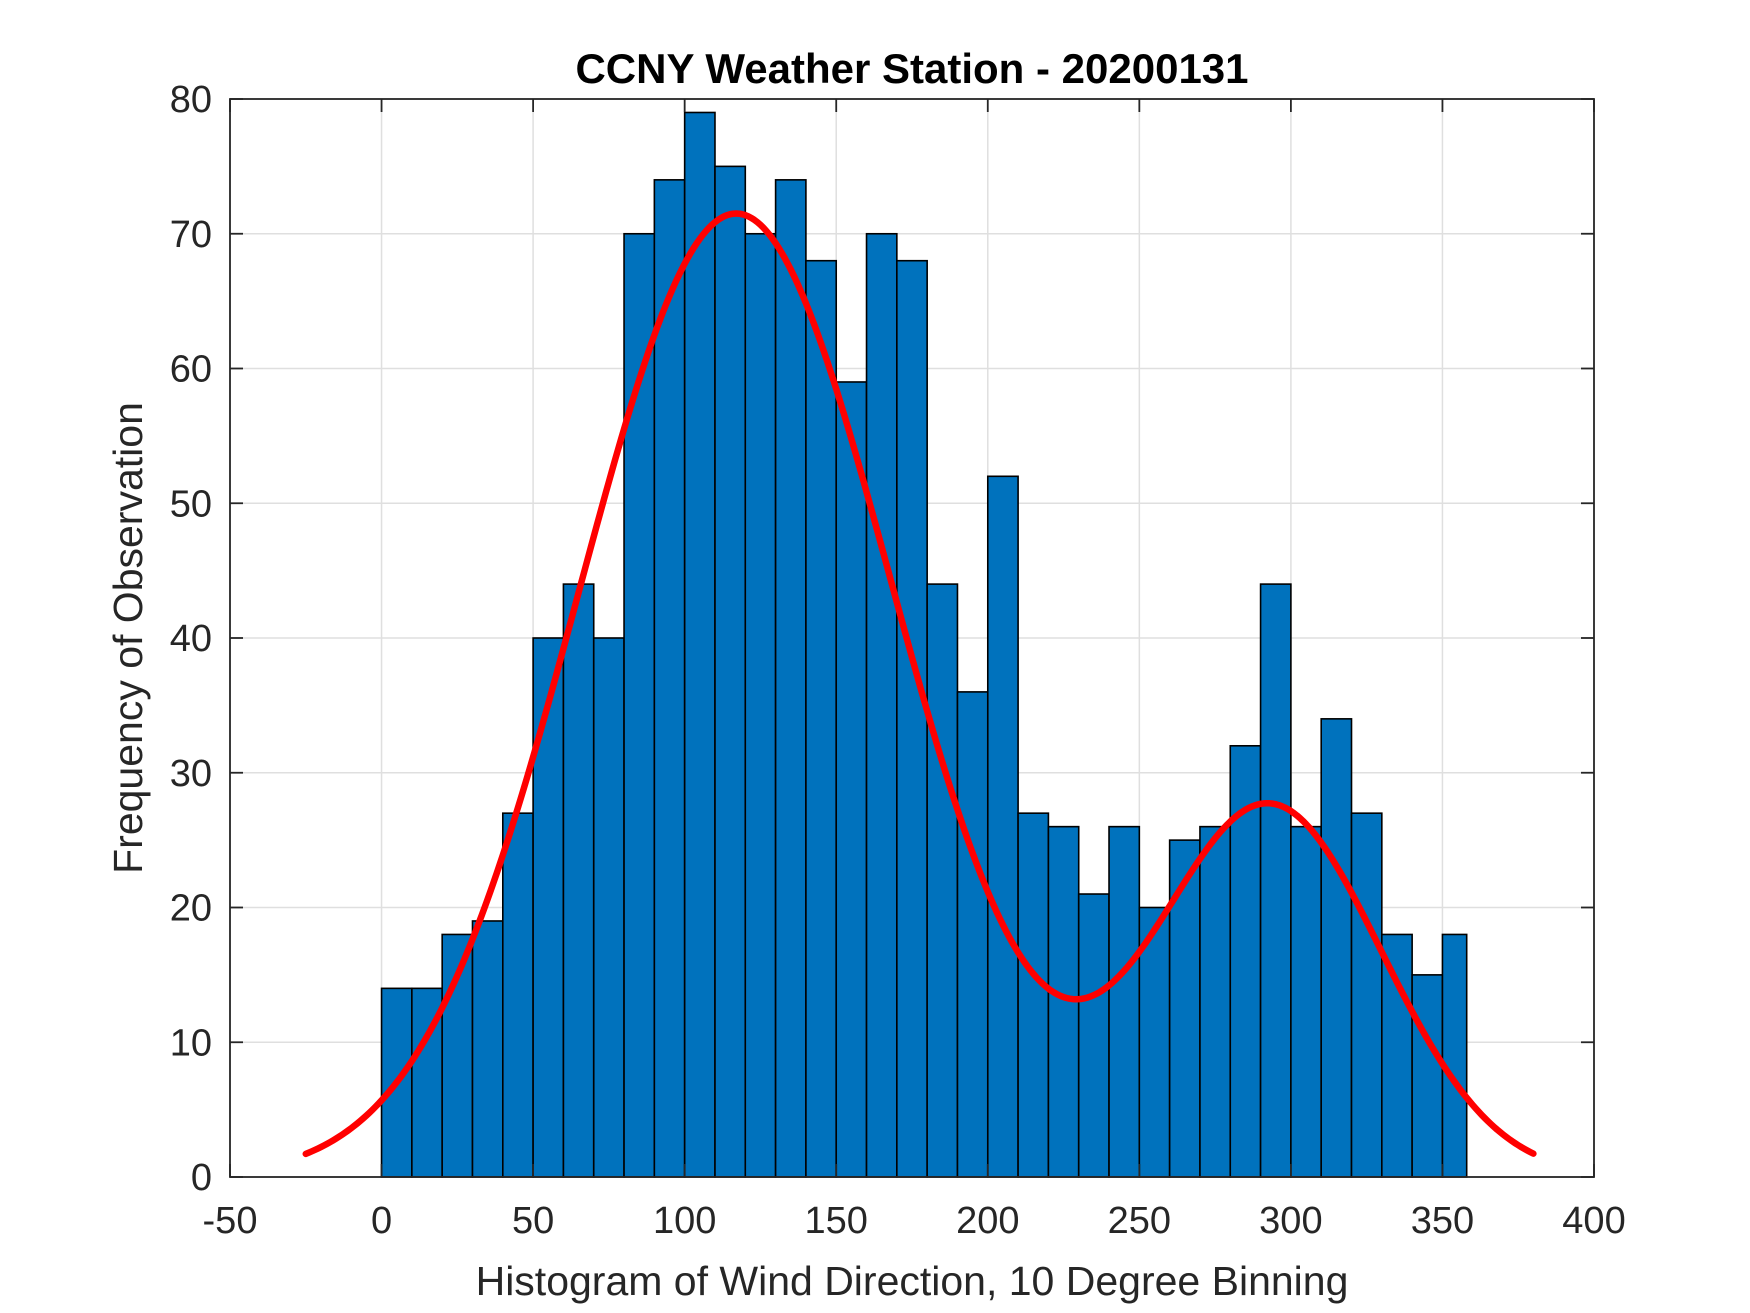 The height and width of the screenshot is (1313, 1750). I want to click on x-tick-label: 150, so click(836, 1221).